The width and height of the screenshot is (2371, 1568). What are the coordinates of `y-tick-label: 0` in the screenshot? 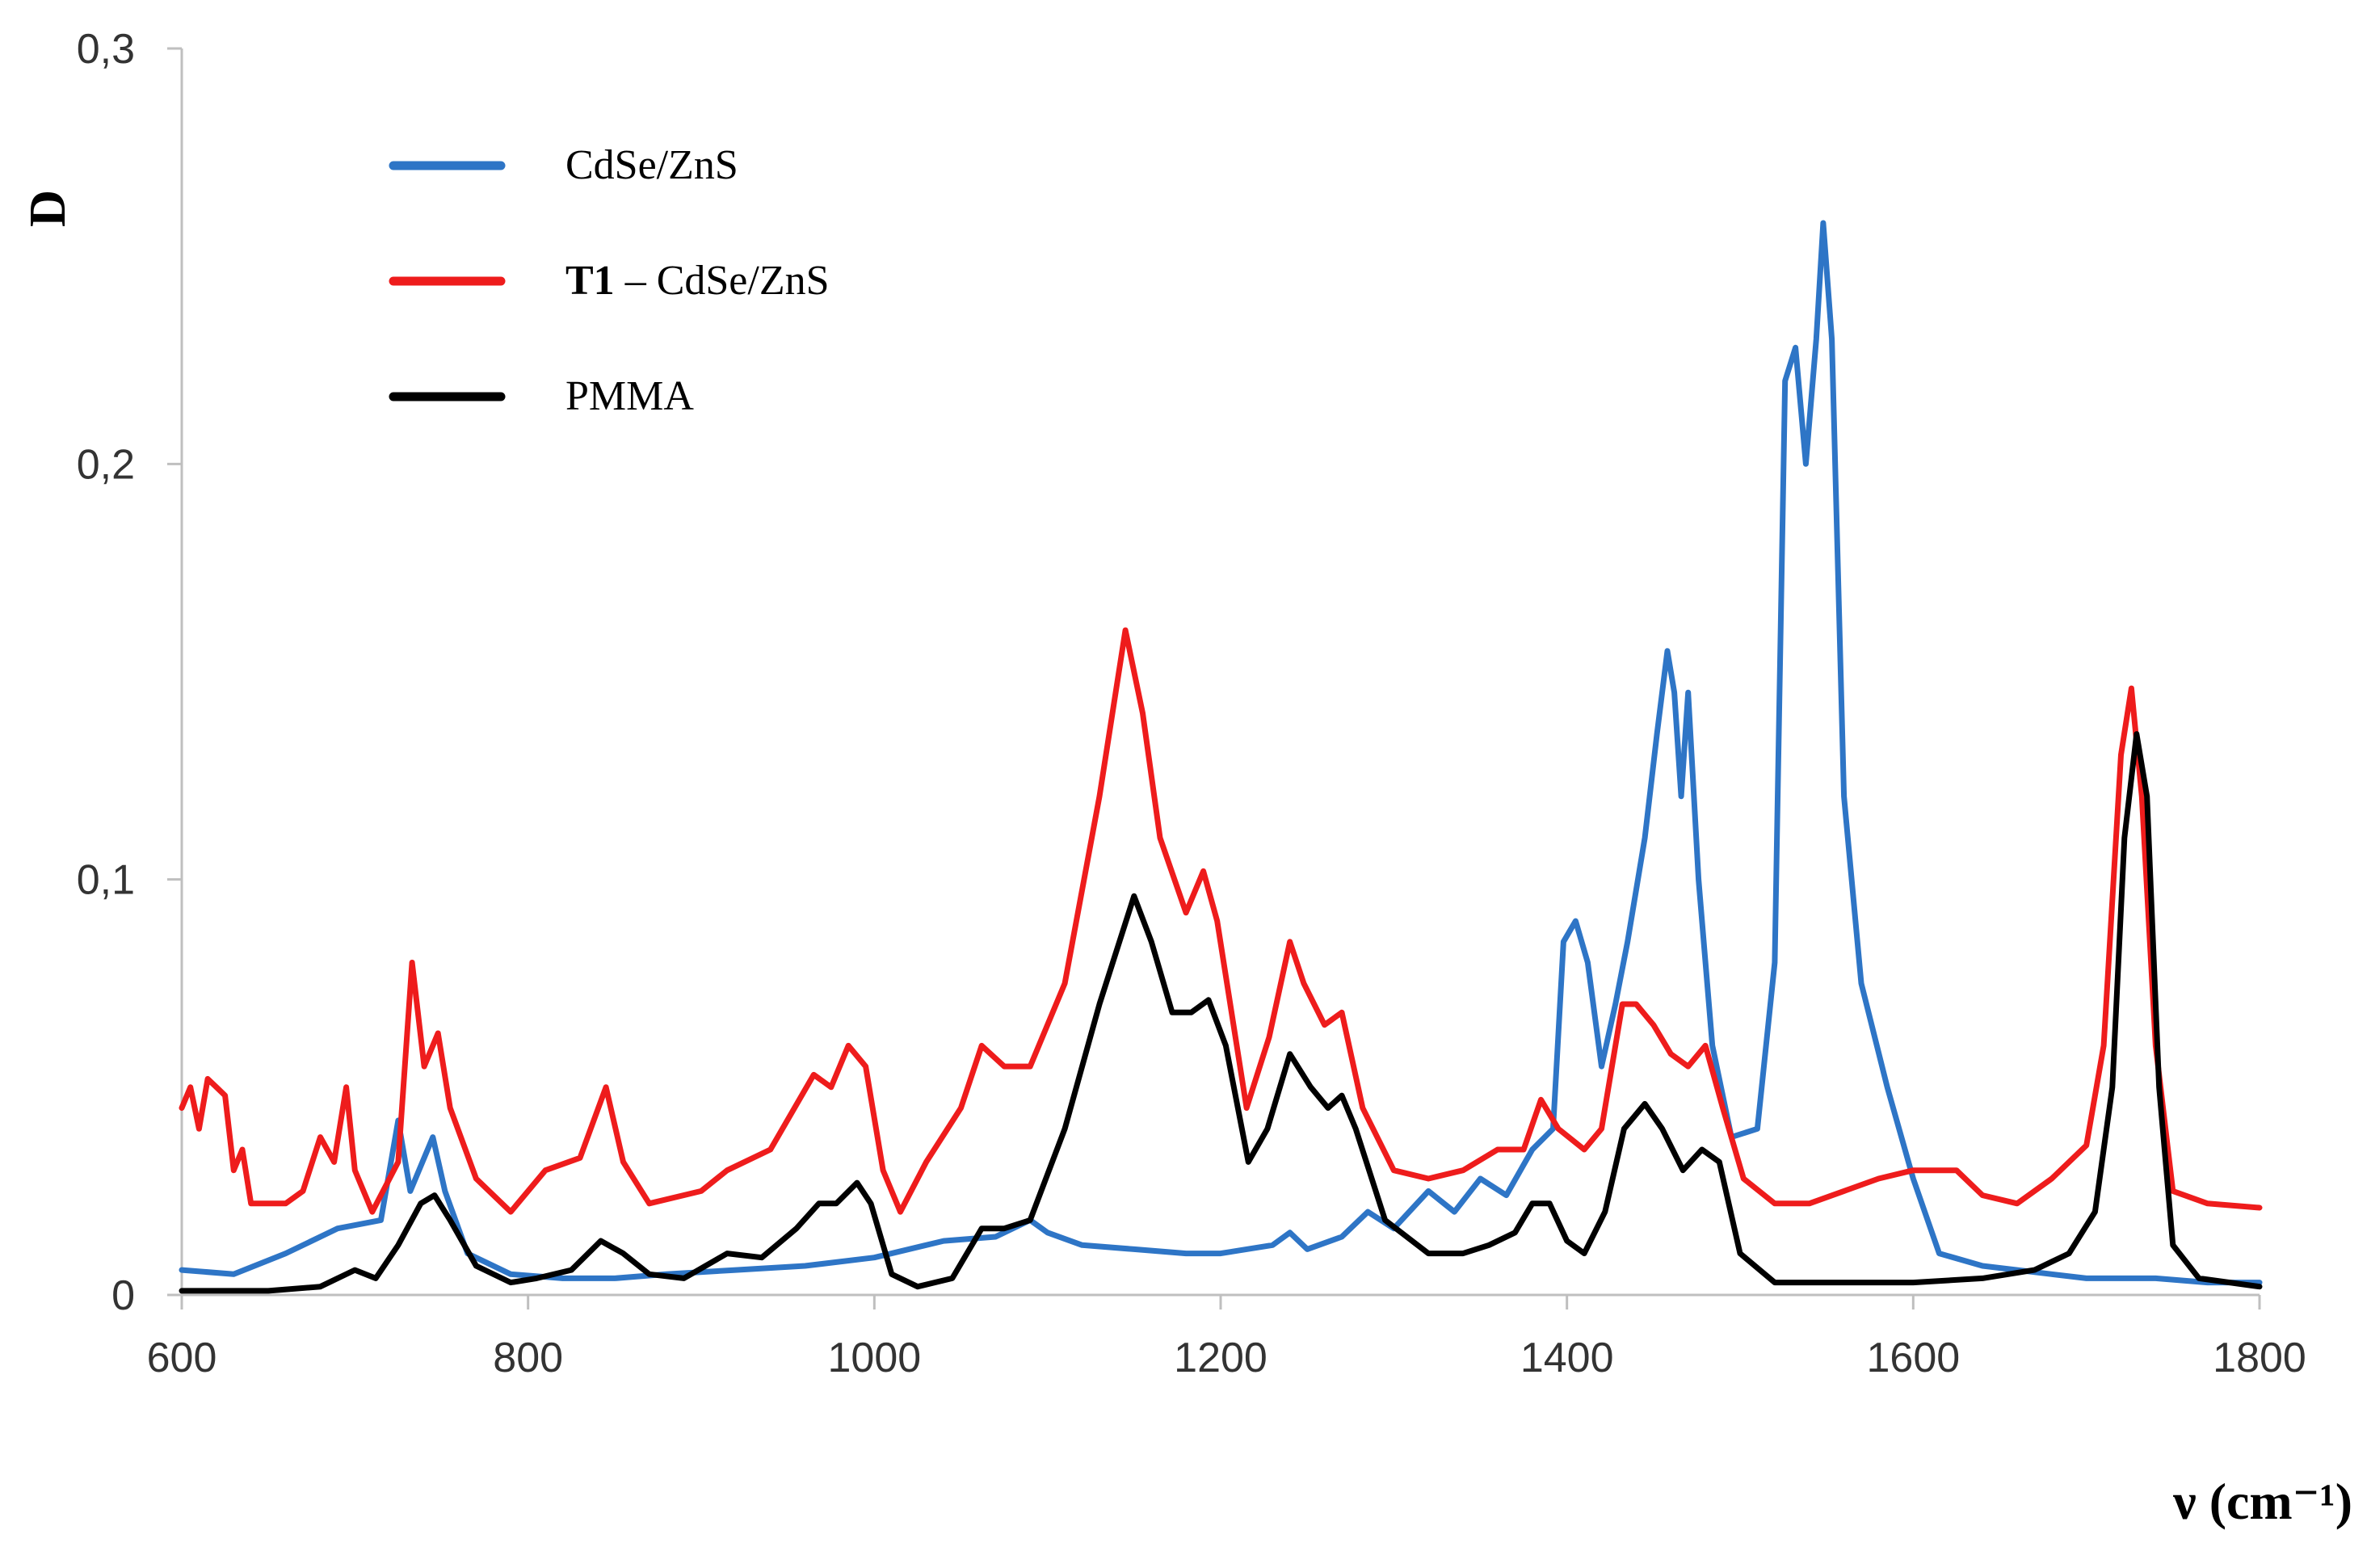 It's located at (123, 1295).